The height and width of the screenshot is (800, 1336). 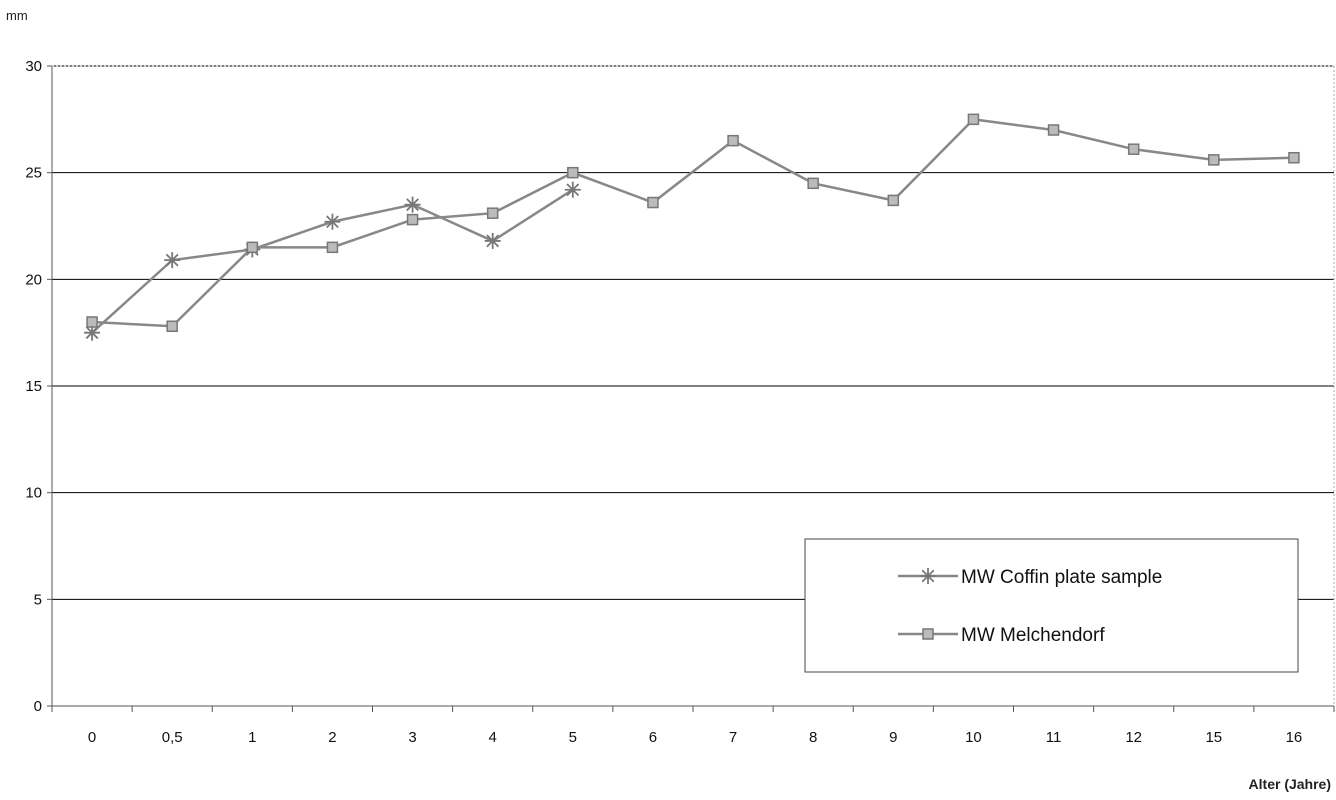 I want to click on y-axis-ticks: 0 5 10 15 20 25 30, so click(x=38, y=386).